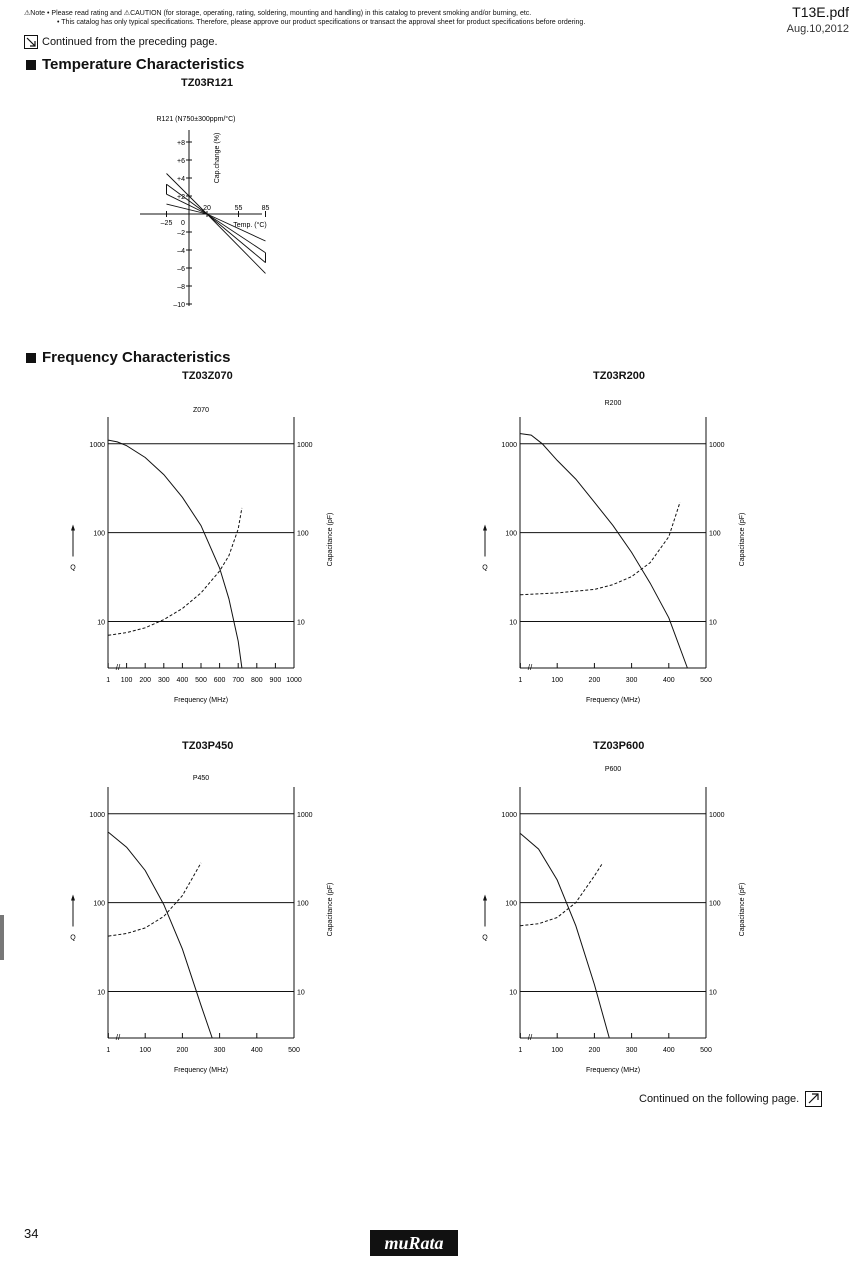 The image size is (849, 1269). I want to click on y-tick-label: –8, so click(181, 287).